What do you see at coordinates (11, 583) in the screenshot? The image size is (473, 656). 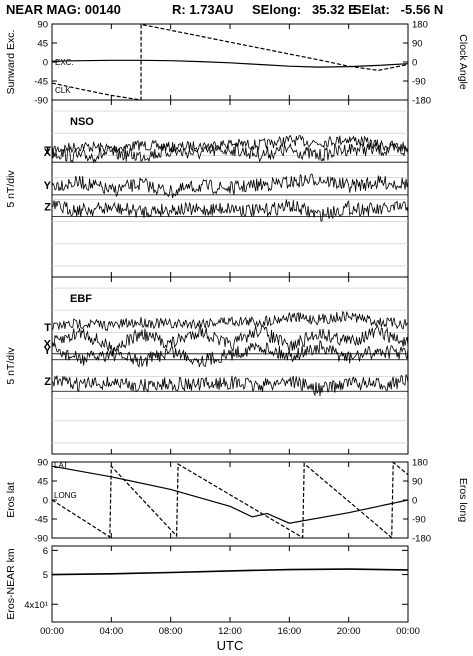 I see `ylabel-eros-near-km: Eros-NEAR km` at bounding box center [11, 583].